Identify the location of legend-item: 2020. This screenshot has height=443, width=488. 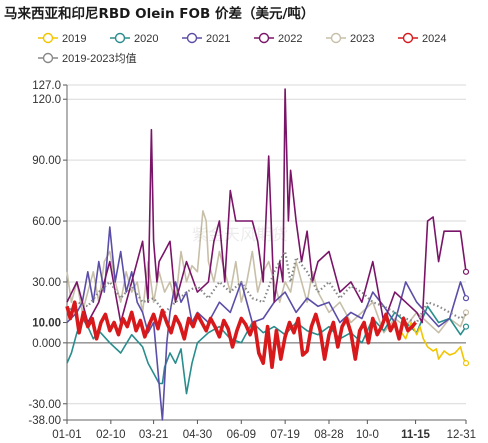
(134, 38).